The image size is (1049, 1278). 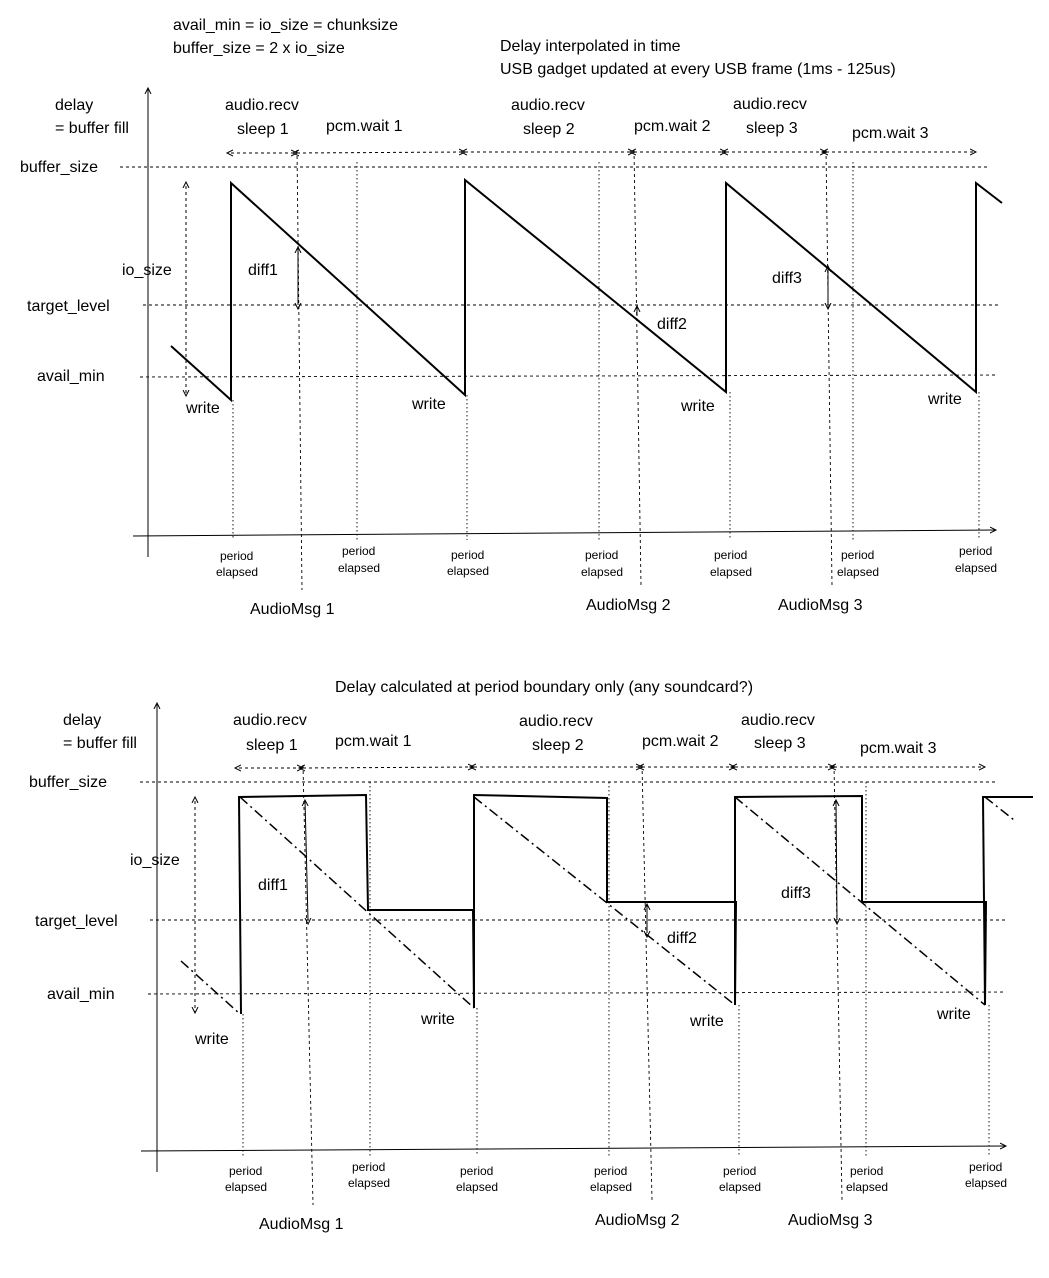 What do you see at coordinates (68, 306) in the screenshot?
I see `target-level-label: target_level` at bounding box center [68, 306].